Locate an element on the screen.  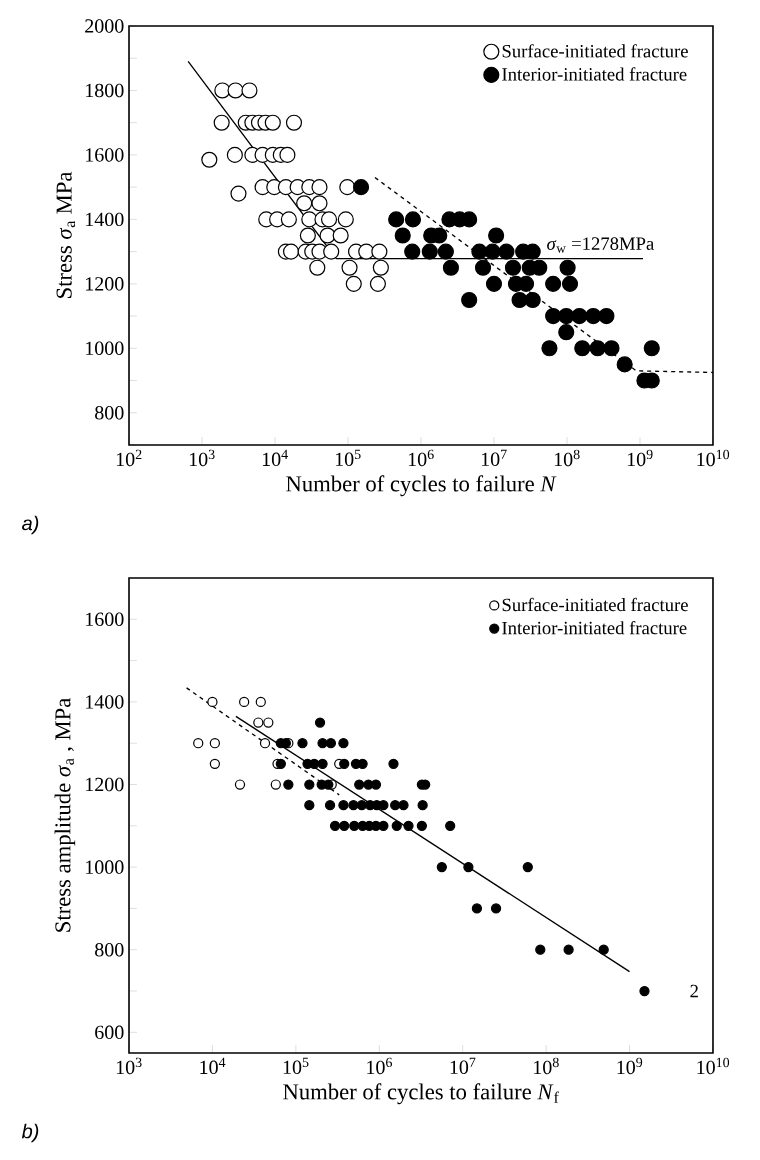
y-tick-label: 2000 is located at coordinates (104, 26).